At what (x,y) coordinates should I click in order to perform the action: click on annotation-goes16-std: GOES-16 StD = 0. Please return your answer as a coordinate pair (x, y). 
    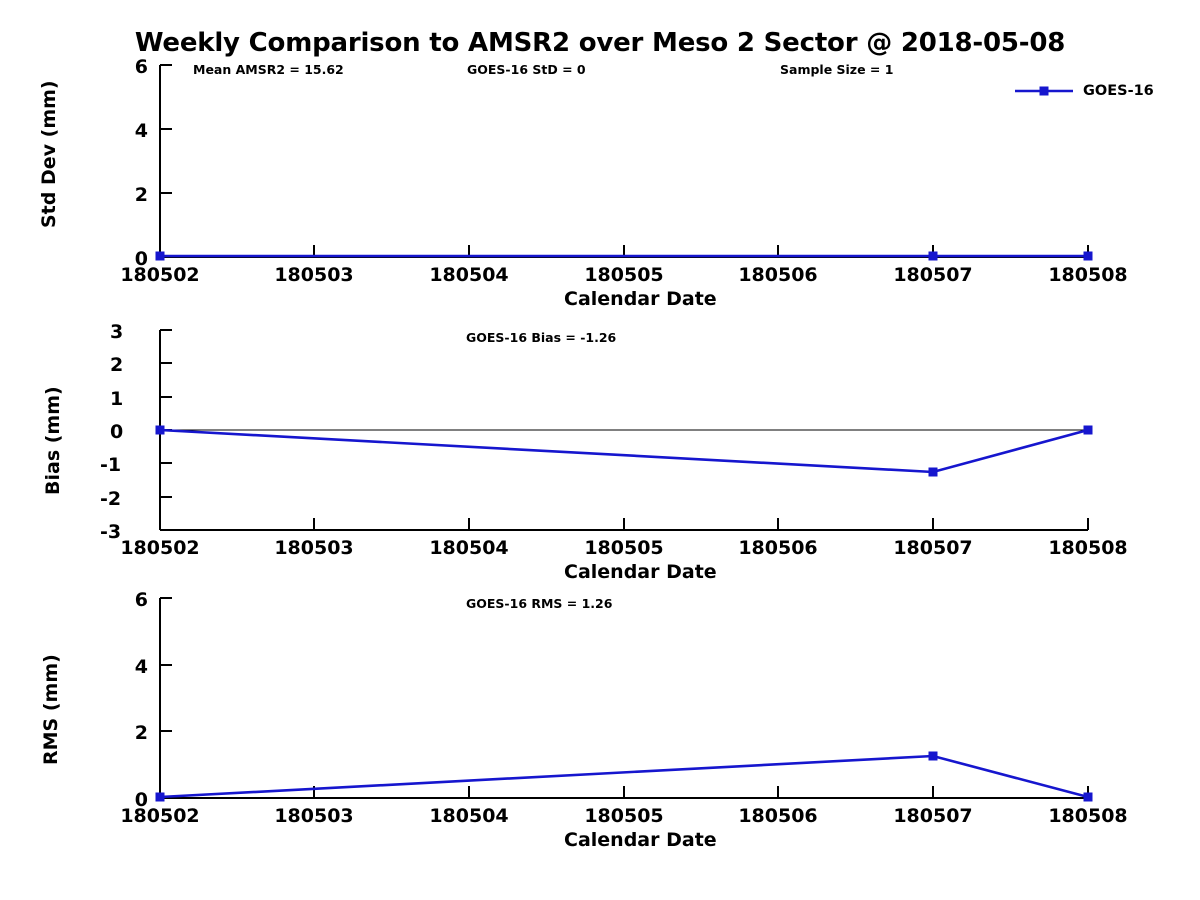
    Looking at the image, I should click on (526, 69).